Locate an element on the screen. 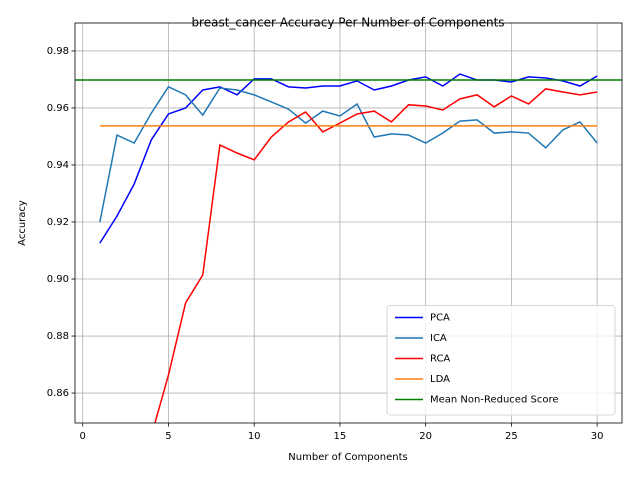 The width and height of the screenshot is (640, 480). legend-label: ICA is located at coordinates (438, 338).